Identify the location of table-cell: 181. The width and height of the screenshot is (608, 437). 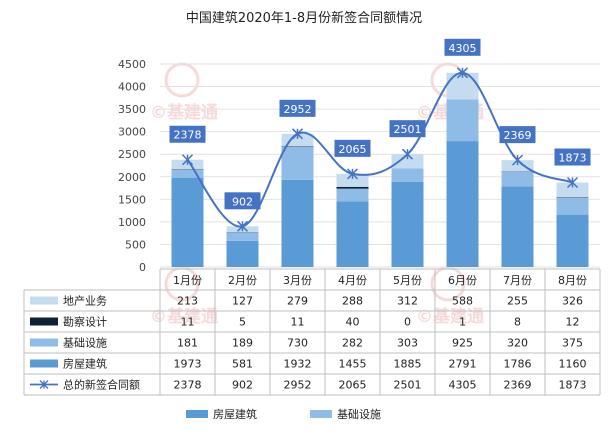
(187, 343).